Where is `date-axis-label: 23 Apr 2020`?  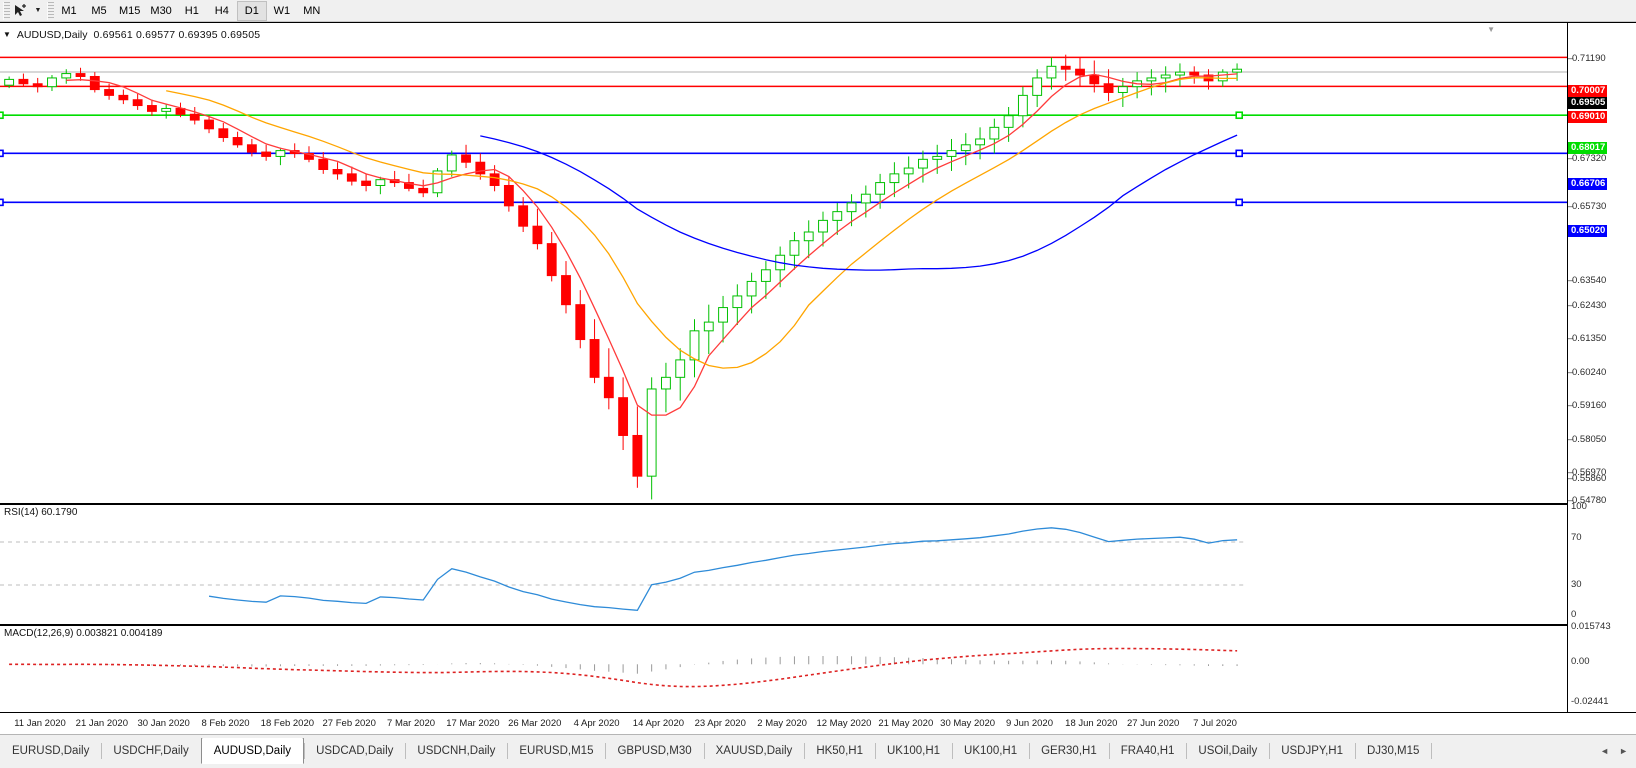 date-axis-label: 23 Apr 2020 is located at coordinates (720, 723).